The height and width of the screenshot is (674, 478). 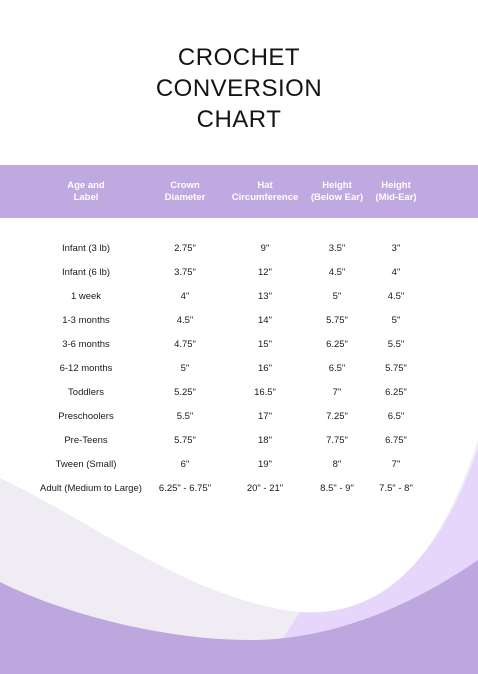 What do you see at coordinates (86, 272) in the screenshot?
I see `cell-age-label: Infant (6 lb)` at bounding box center [86, 272].